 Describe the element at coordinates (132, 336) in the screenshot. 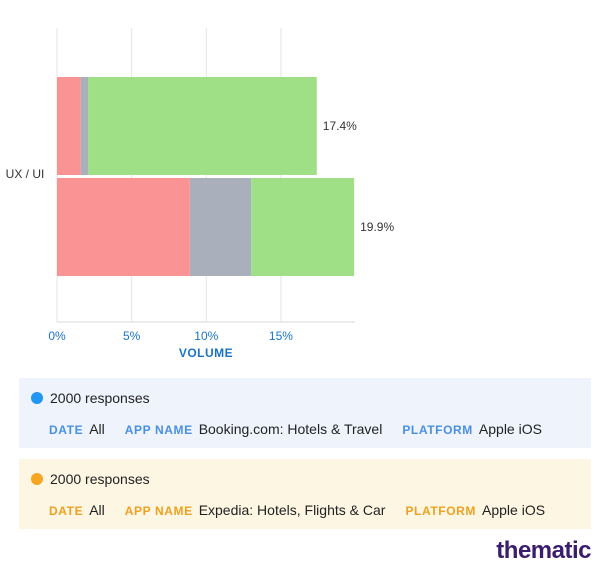

I see `x-tick-label: 5%` at that location.